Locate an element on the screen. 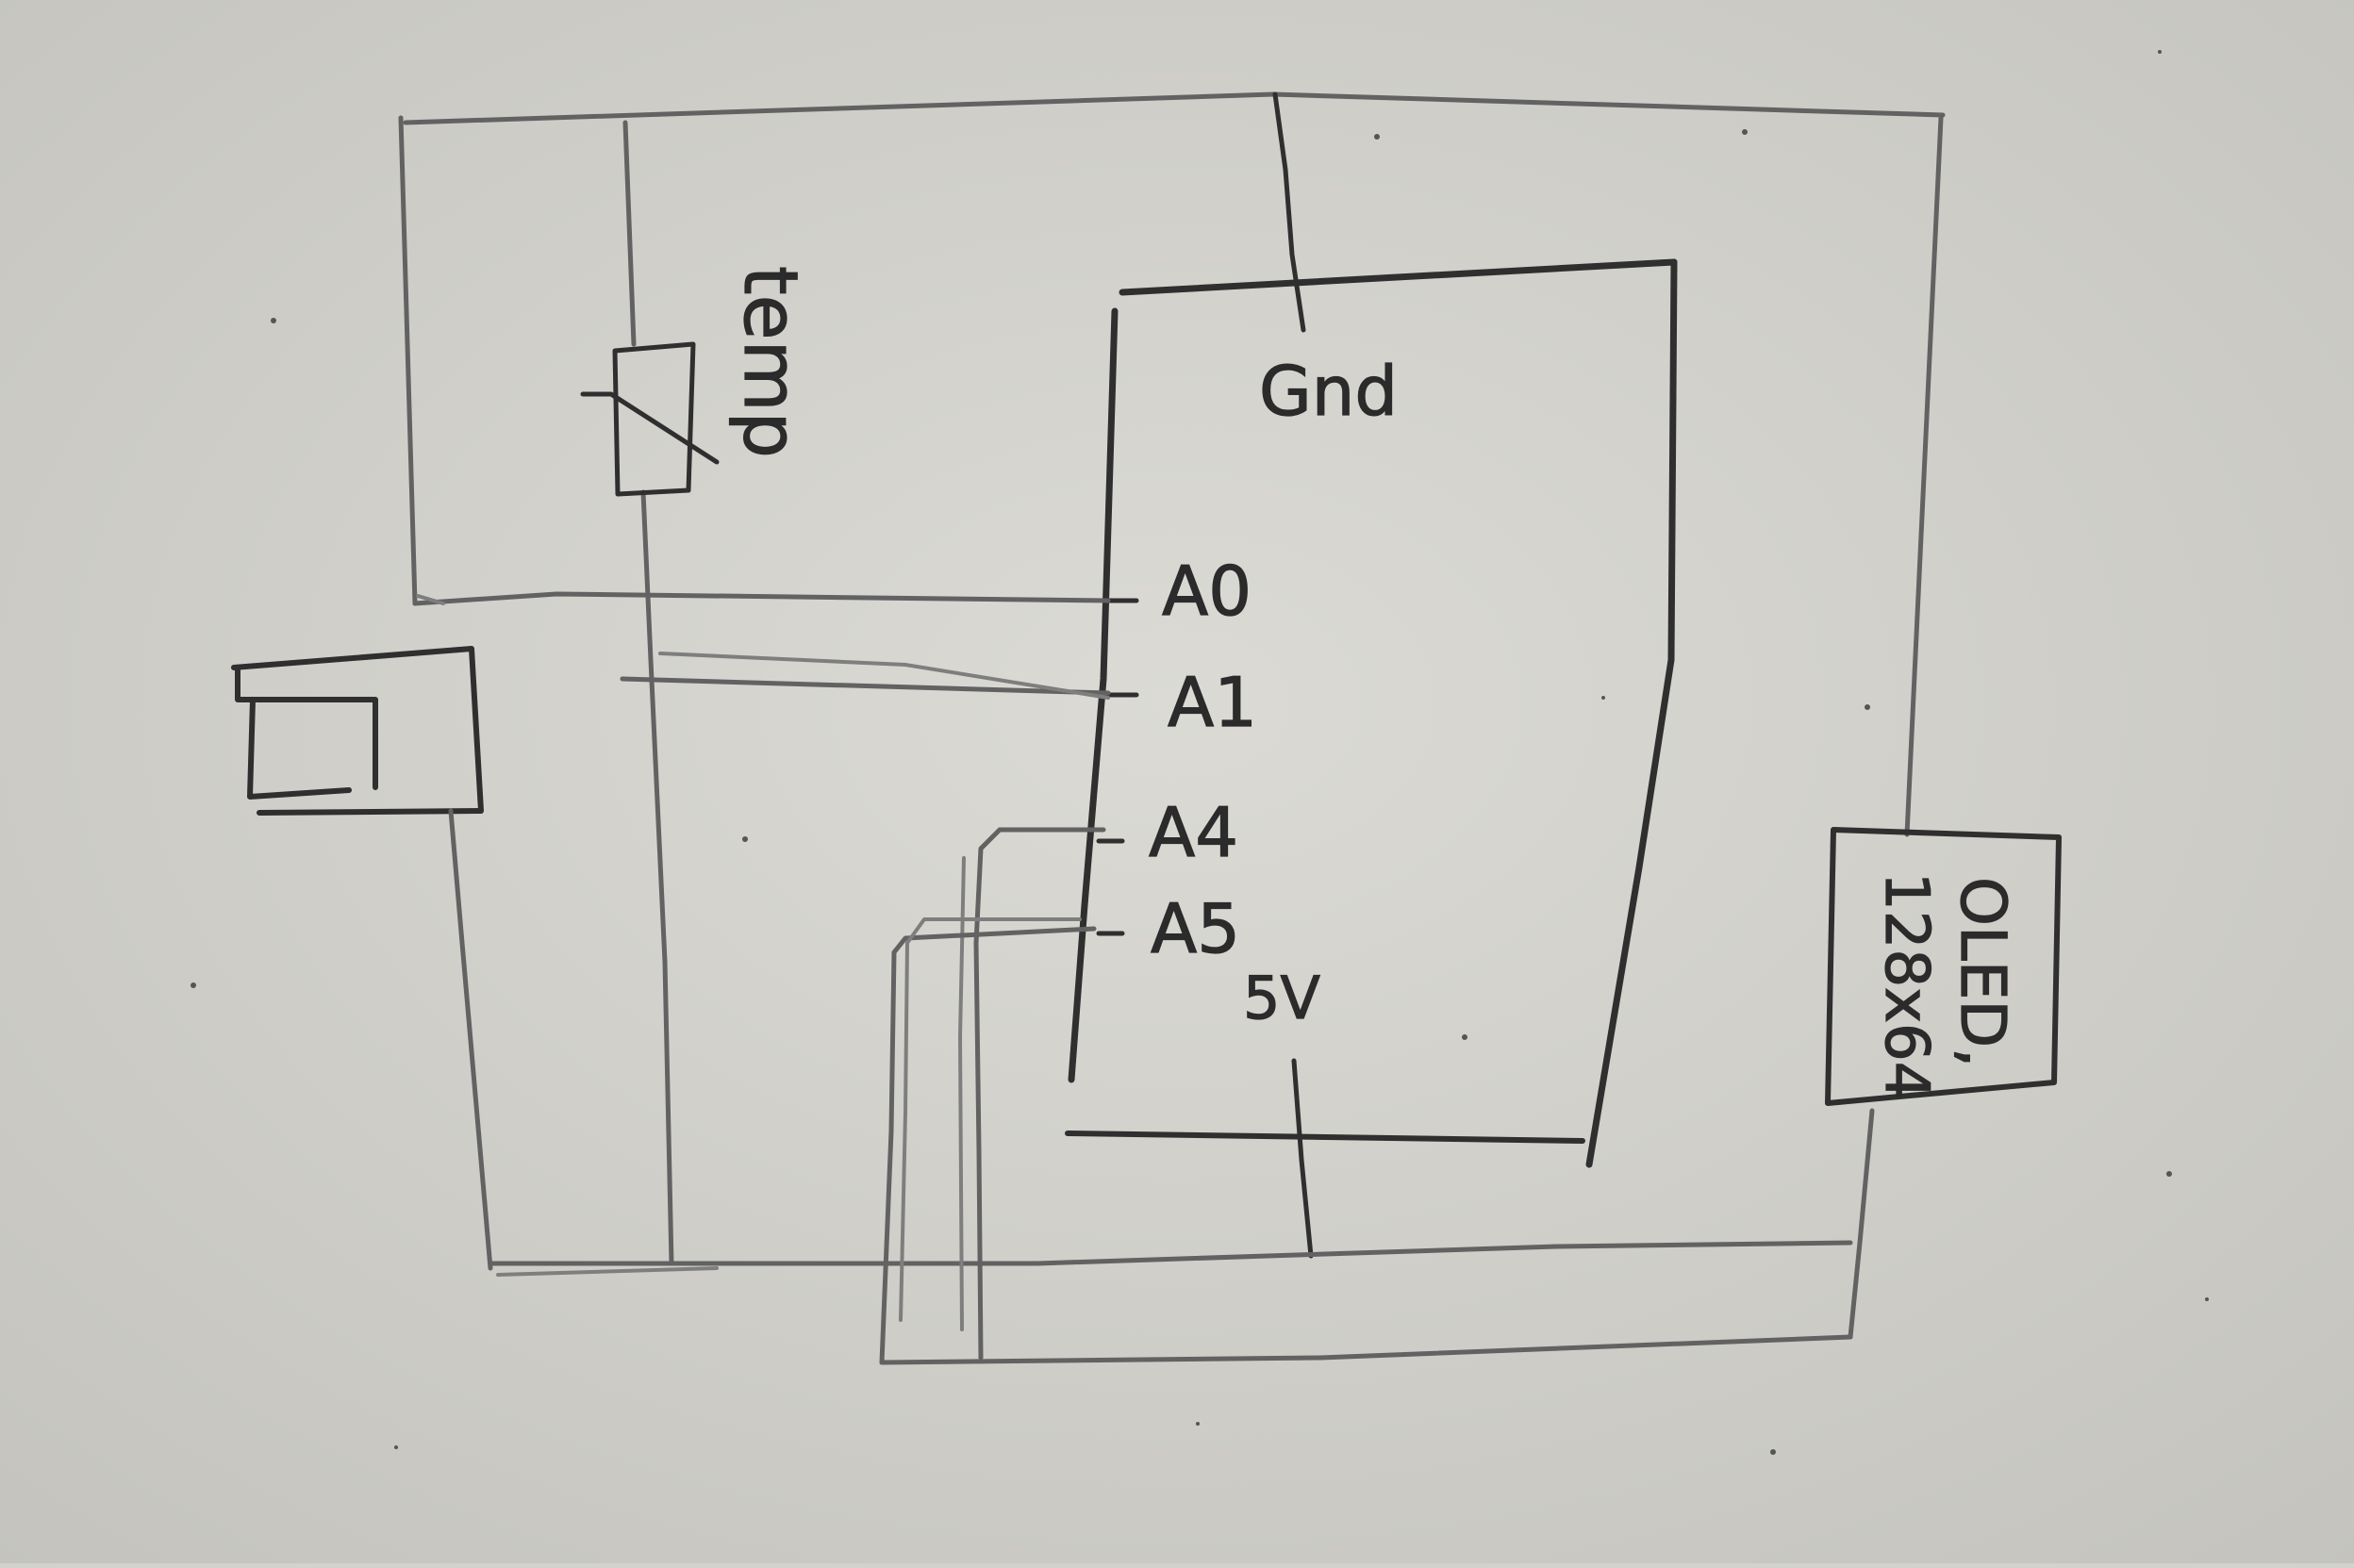 This screenshot has height=1568, width=2354. left-module-wire is located at coordinates (470, 1039).